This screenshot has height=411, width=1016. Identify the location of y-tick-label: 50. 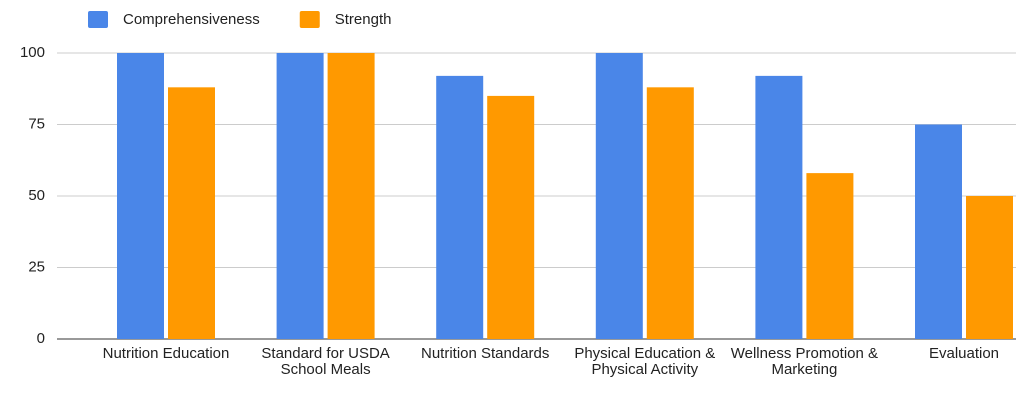
(36, 195).